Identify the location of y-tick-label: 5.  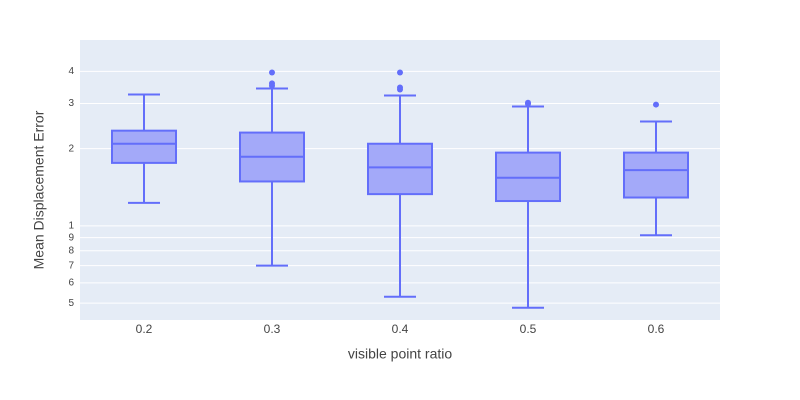
(71, 303).